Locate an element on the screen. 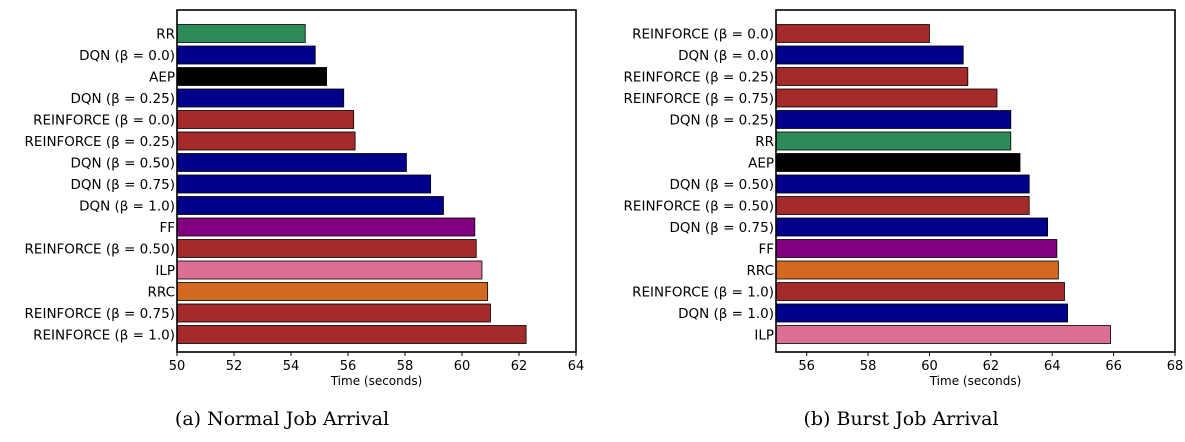 The height and width of the screenshot is (442, 1185). category-label-a-3: DQN (β = 0.25) is located at coordinates (122, 99).